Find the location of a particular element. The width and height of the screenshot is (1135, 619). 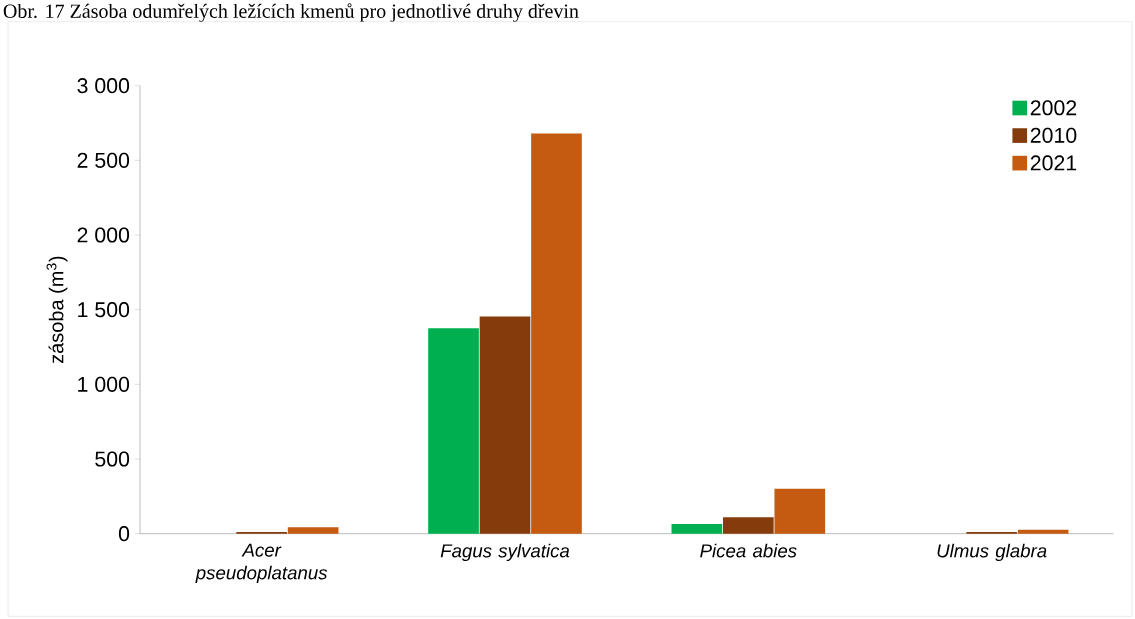

y-tick-label: 500 is located at coordinates (112, 459).